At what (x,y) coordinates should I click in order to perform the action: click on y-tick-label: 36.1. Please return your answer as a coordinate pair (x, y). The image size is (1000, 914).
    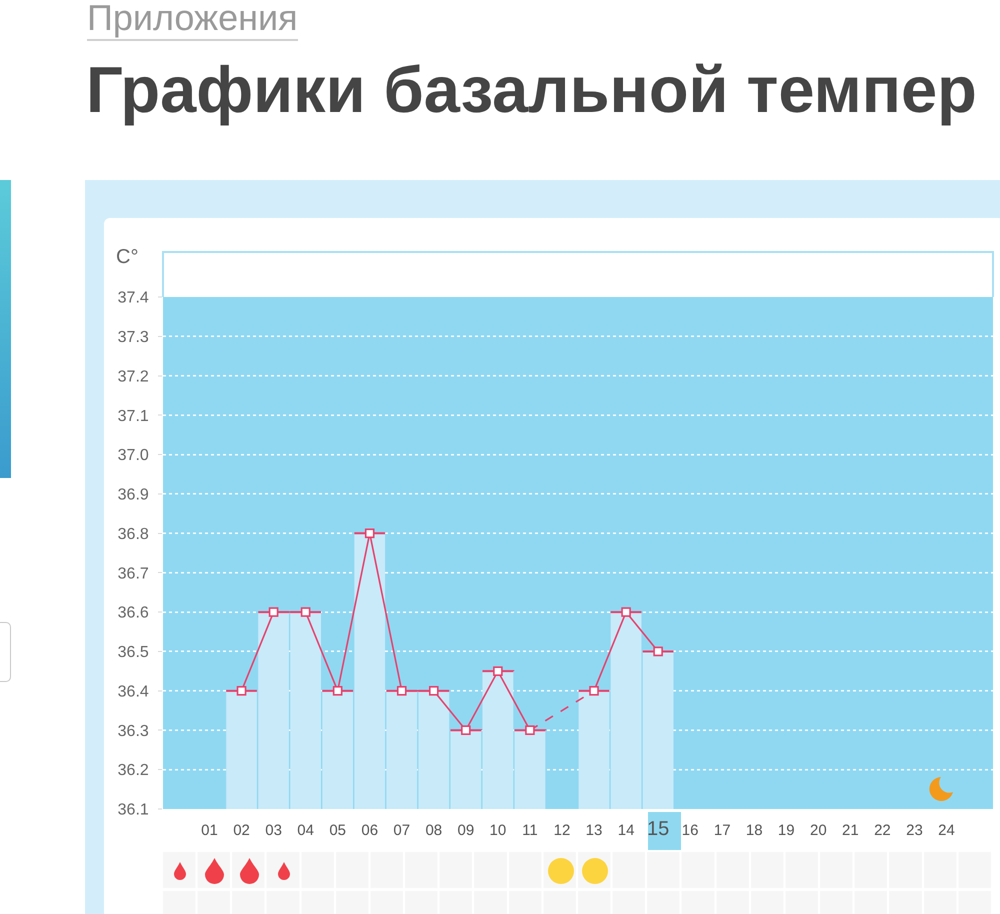
    Looking at the image, I should click on (133, 810).